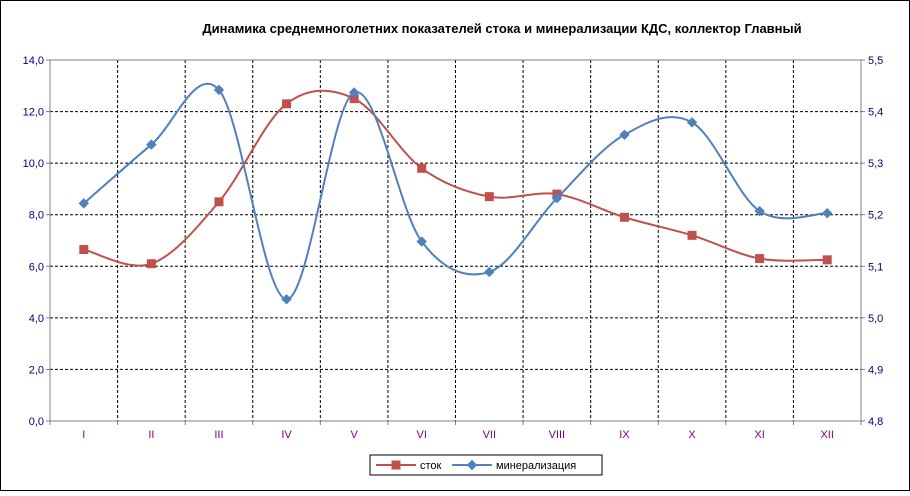 This screenshot has height=496, width=910. I want to click on legend: сток минерализация, so click(486, 465).